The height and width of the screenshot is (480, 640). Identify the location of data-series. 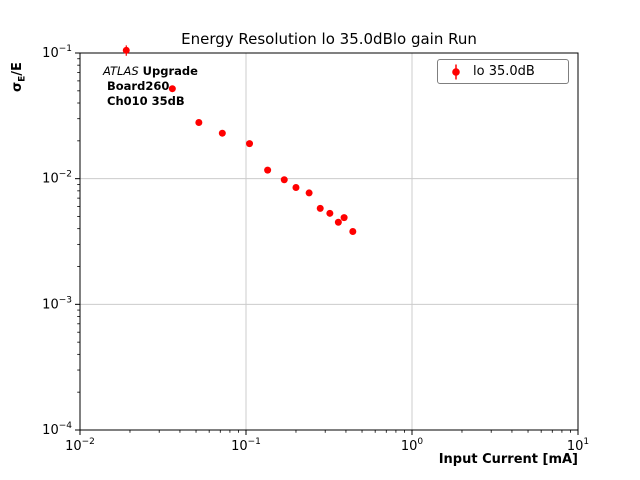
(239, 140).